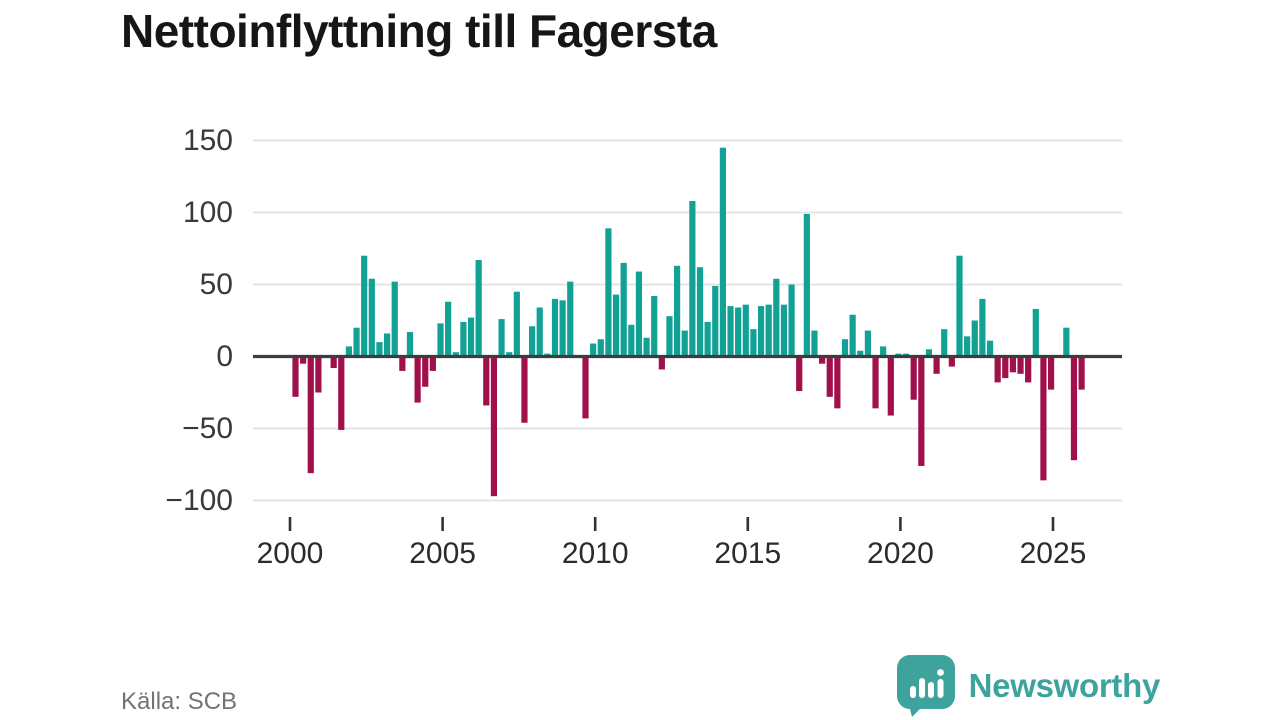 The image size is (1280, 720). I want to click on bar-2002-Q4, so click(379, 349).